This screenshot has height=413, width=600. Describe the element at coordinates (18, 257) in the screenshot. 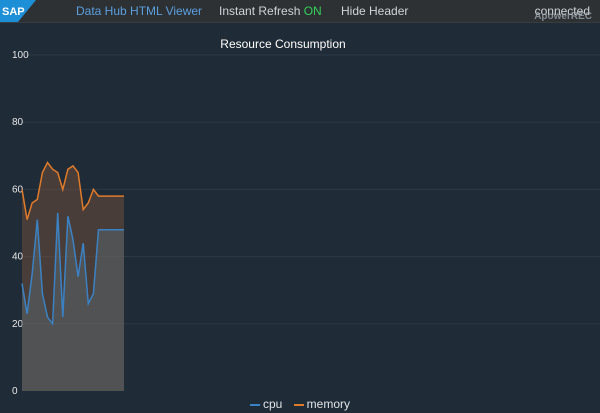

I see `y-tick-label: 40` at that location.